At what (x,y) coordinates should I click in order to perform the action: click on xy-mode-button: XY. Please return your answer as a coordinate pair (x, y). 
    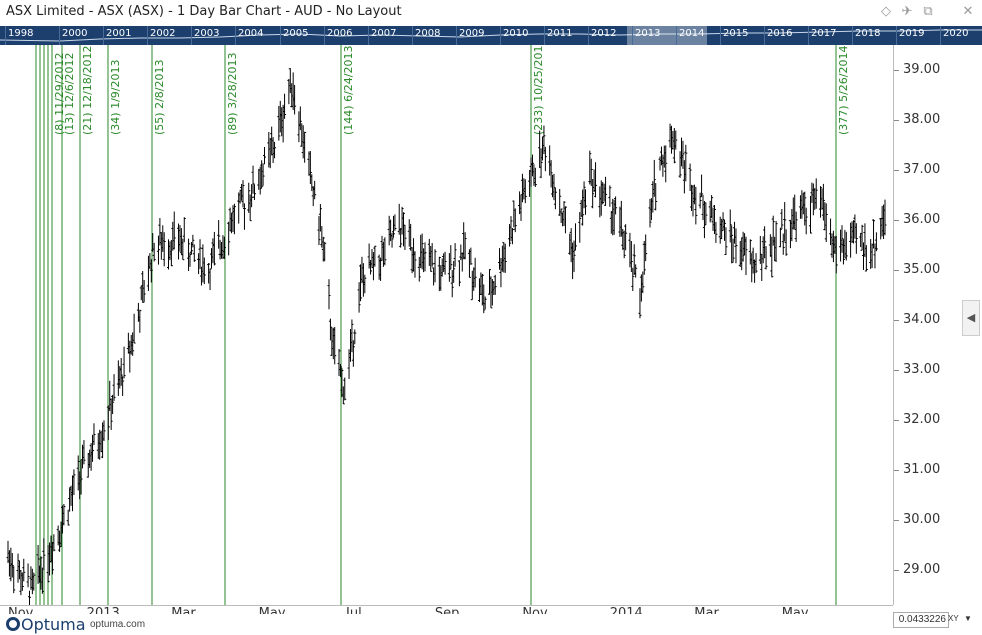
    Looking at the image, I should click on (953, 618).